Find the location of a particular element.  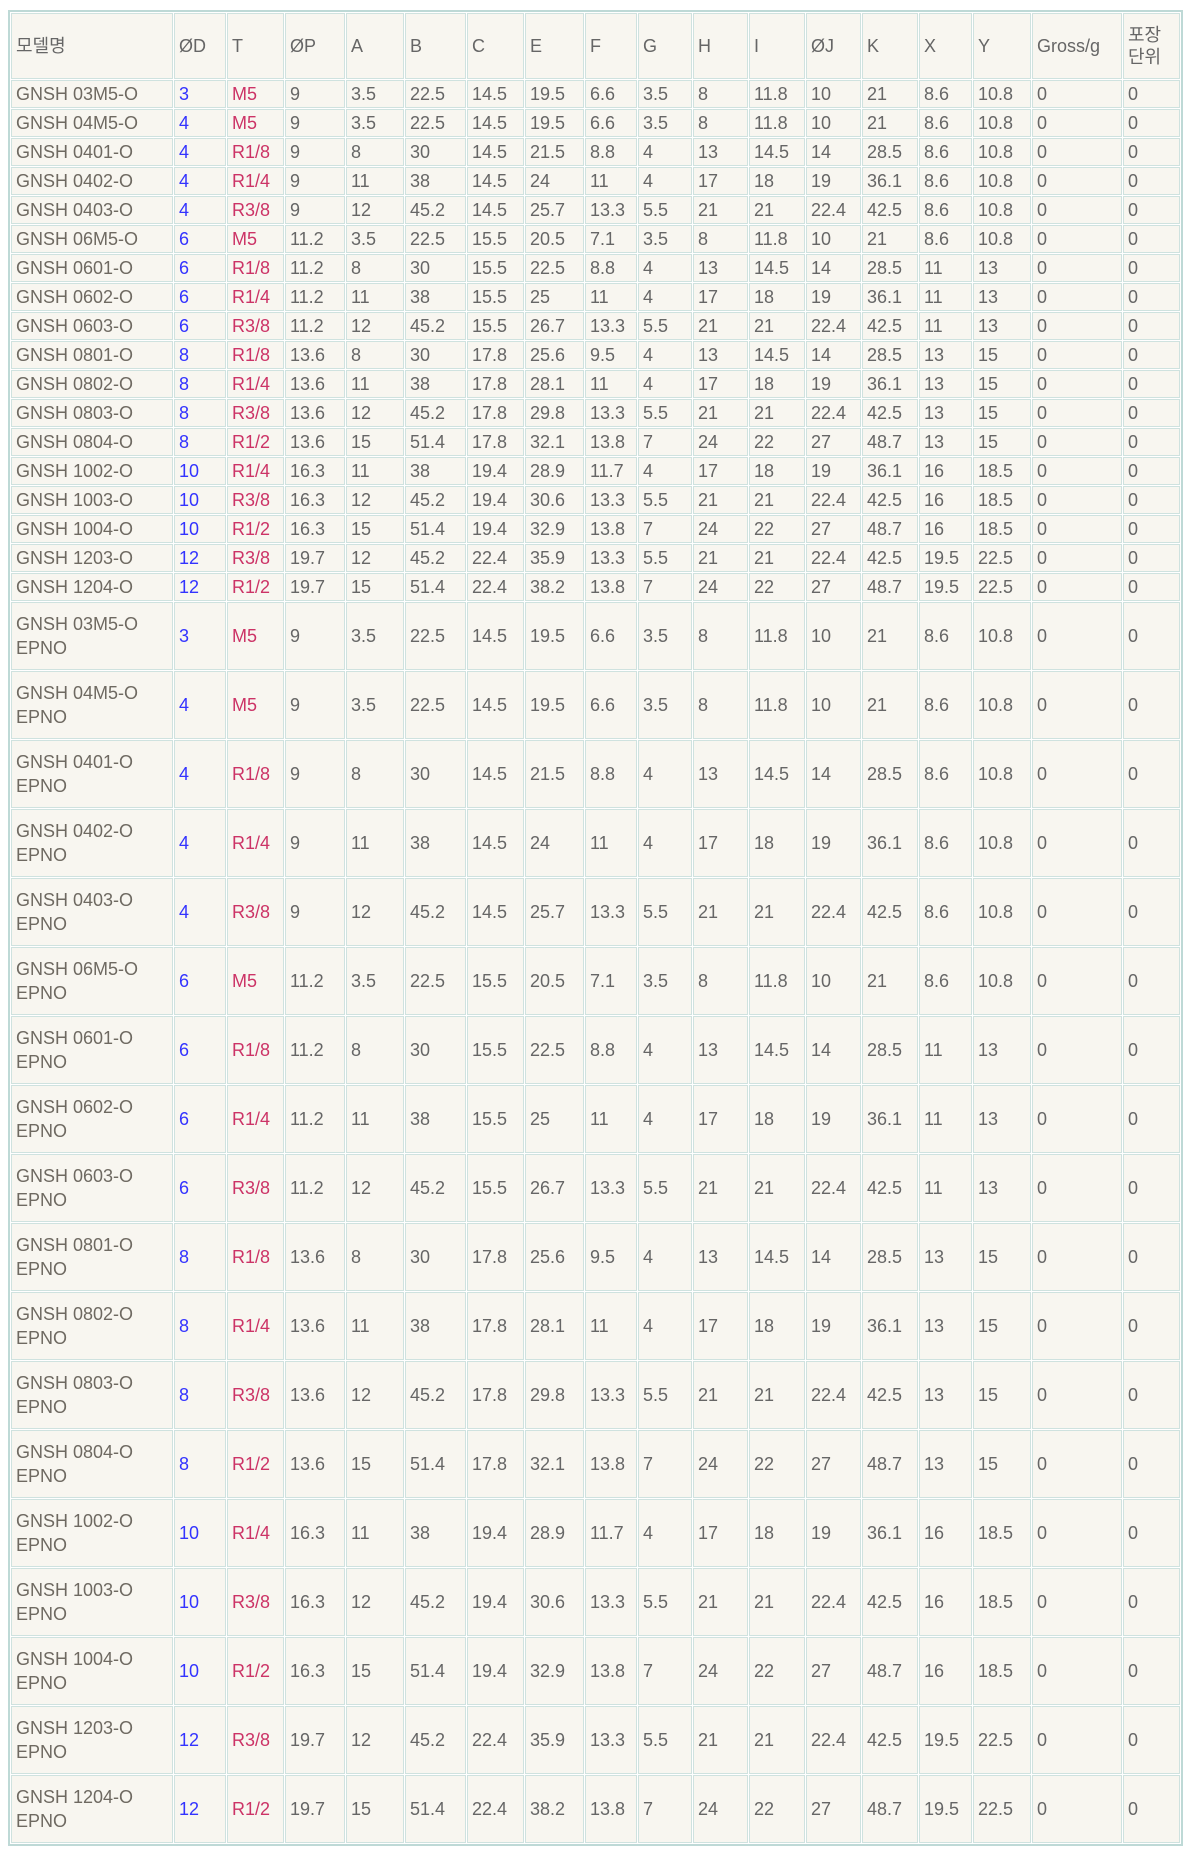

cell-model: GNSH 0403-O EPNO is located at coordinates (92, 912).